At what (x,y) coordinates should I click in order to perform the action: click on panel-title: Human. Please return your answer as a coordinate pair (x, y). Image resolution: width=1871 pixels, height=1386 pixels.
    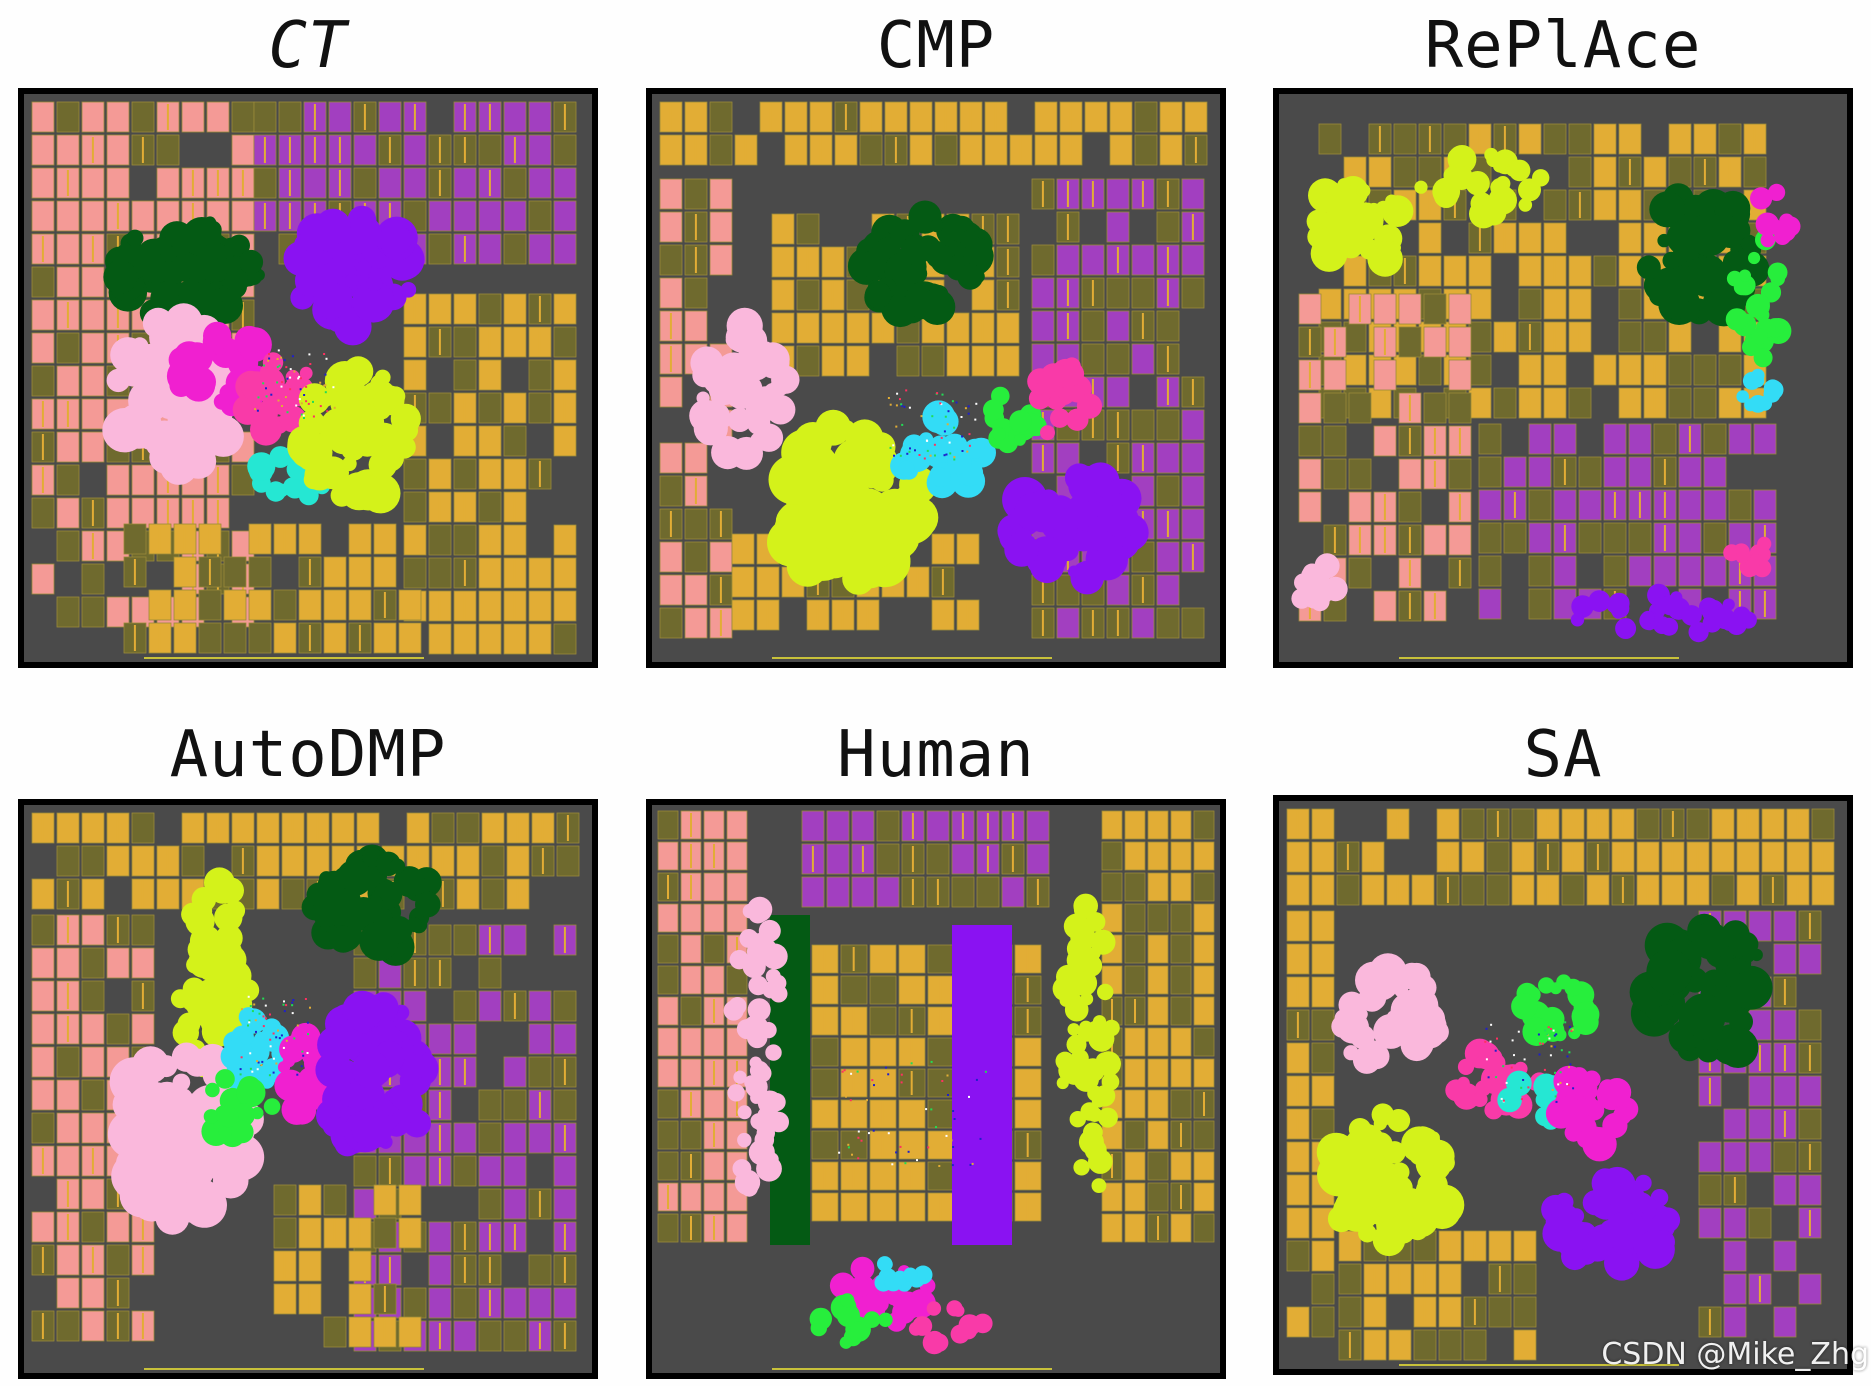
    Looking at the image, I should click on (936, 755).